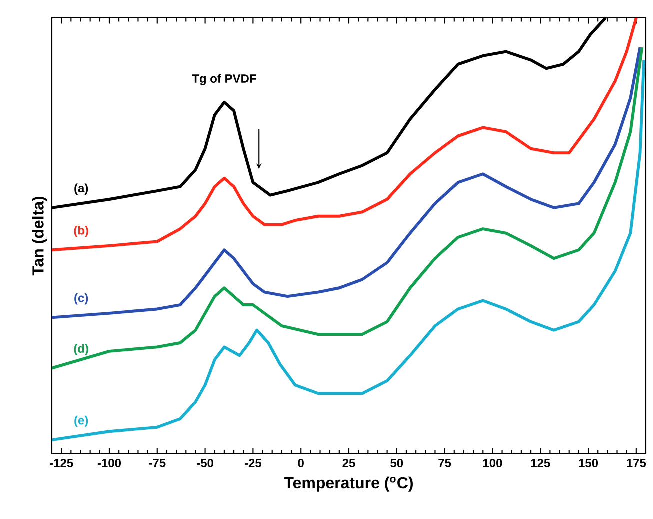 The width and height of the screenshot is (653, 519). What do you see at coordinates (397, 463) in the screenshot?
I see `x-tick-label: 50` at bounding box center [397, 463].